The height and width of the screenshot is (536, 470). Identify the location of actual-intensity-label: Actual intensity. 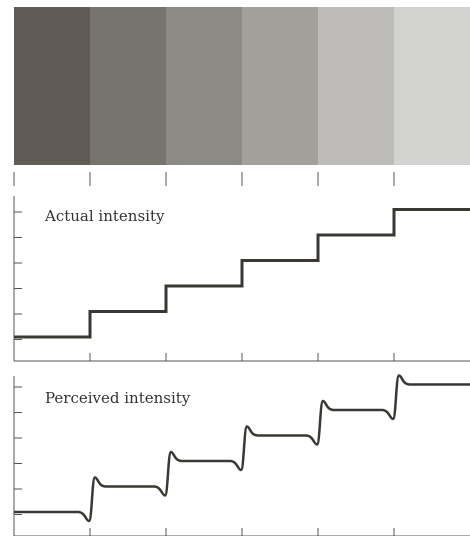
(105, 216).